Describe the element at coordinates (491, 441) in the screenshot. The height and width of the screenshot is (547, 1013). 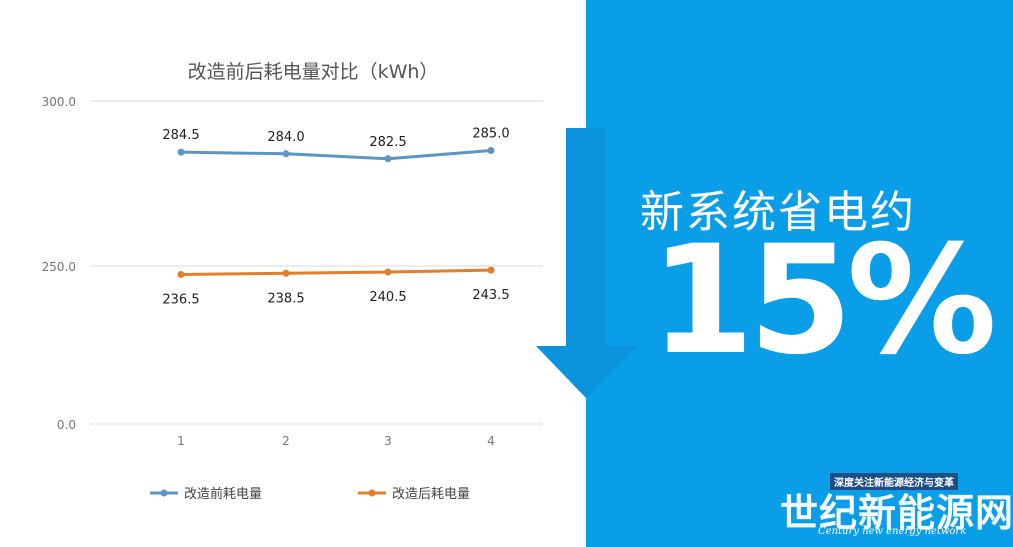
I see `x-tick-label: 4` at that location.